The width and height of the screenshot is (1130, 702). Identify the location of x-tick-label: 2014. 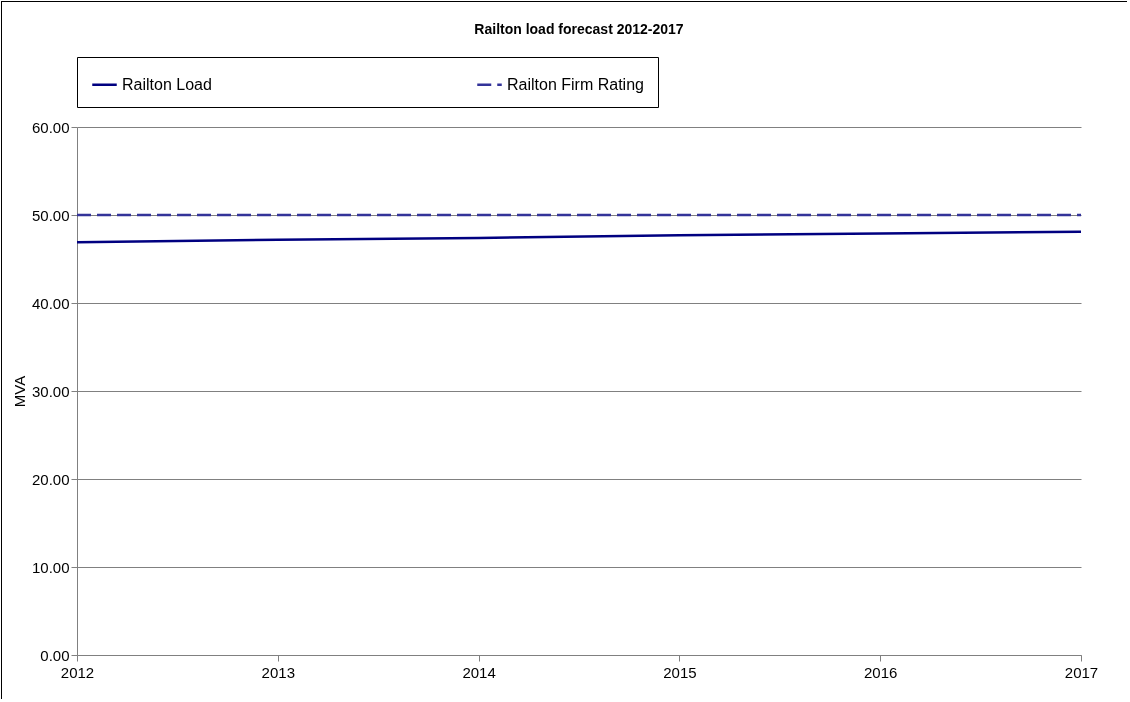
(479, 672).